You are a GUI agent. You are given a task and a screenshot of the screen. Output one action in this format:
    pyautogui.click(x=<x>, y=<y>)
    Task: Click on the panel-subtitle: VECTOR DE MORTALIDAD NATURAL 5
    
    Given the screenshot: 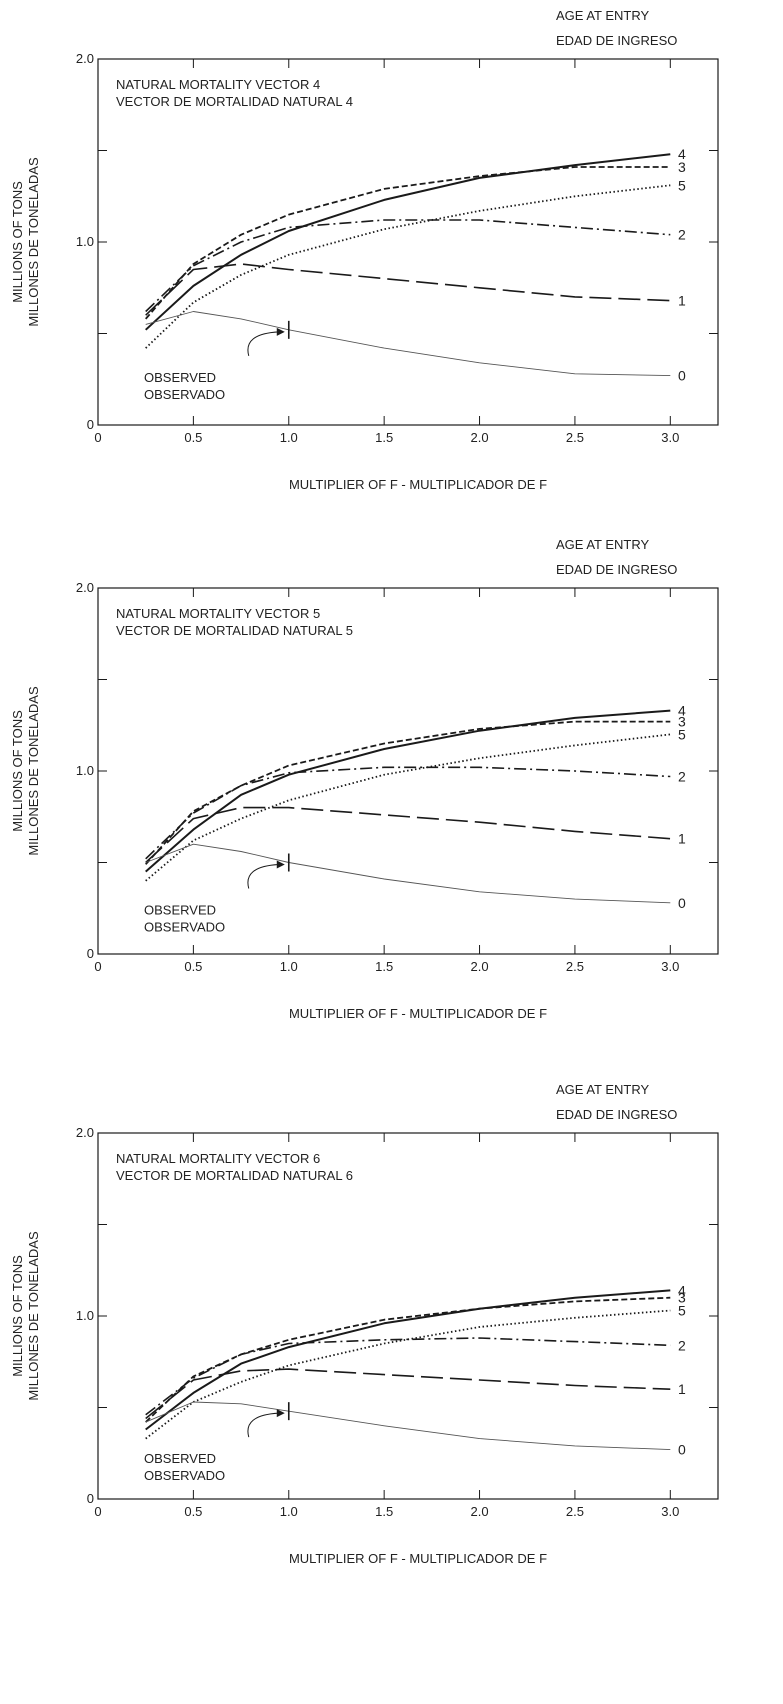 What is the action you would take?
    pyautogui.click(x=234, y=630)
    